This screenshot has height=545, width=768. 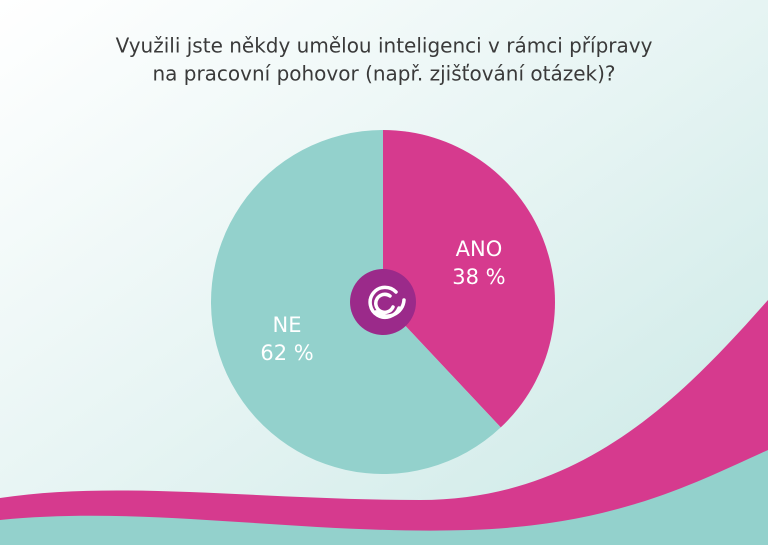 What do you see at coordinates (286, 353) in the screenshot?
I see `value-label: 62 %` at bounding box center [286, 353].